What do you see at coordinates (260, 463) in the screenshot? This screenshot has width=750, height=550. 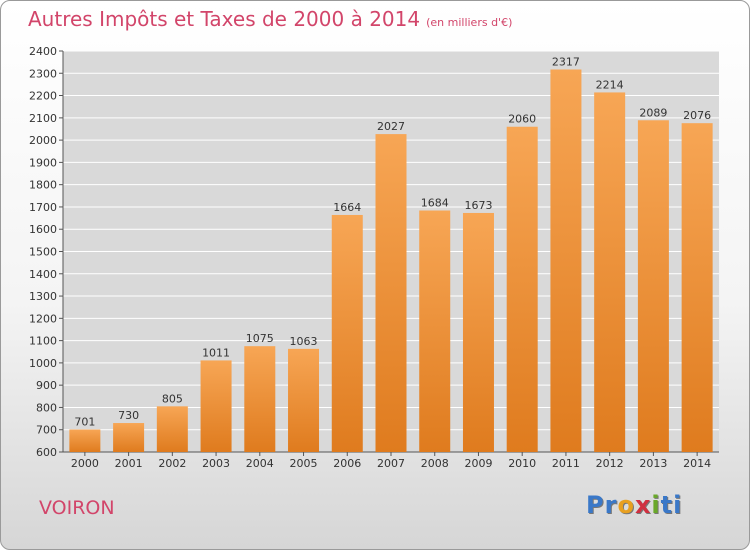 I see `x-tick-label: 2004` at bounding box center [260, 463].